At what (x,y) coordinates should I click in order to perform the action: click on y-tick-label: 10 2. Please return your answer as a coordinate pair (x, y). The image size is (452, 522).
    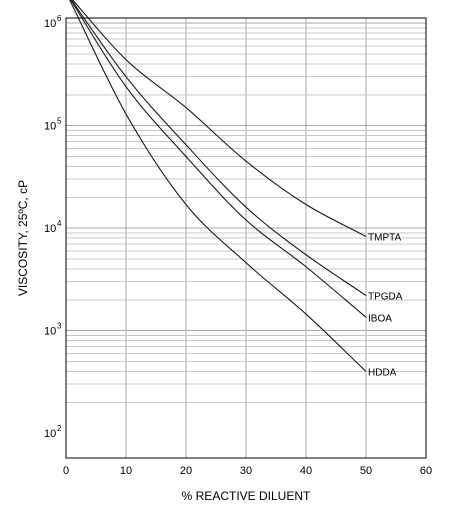
    Looking at the image, I should click on (53, 432).